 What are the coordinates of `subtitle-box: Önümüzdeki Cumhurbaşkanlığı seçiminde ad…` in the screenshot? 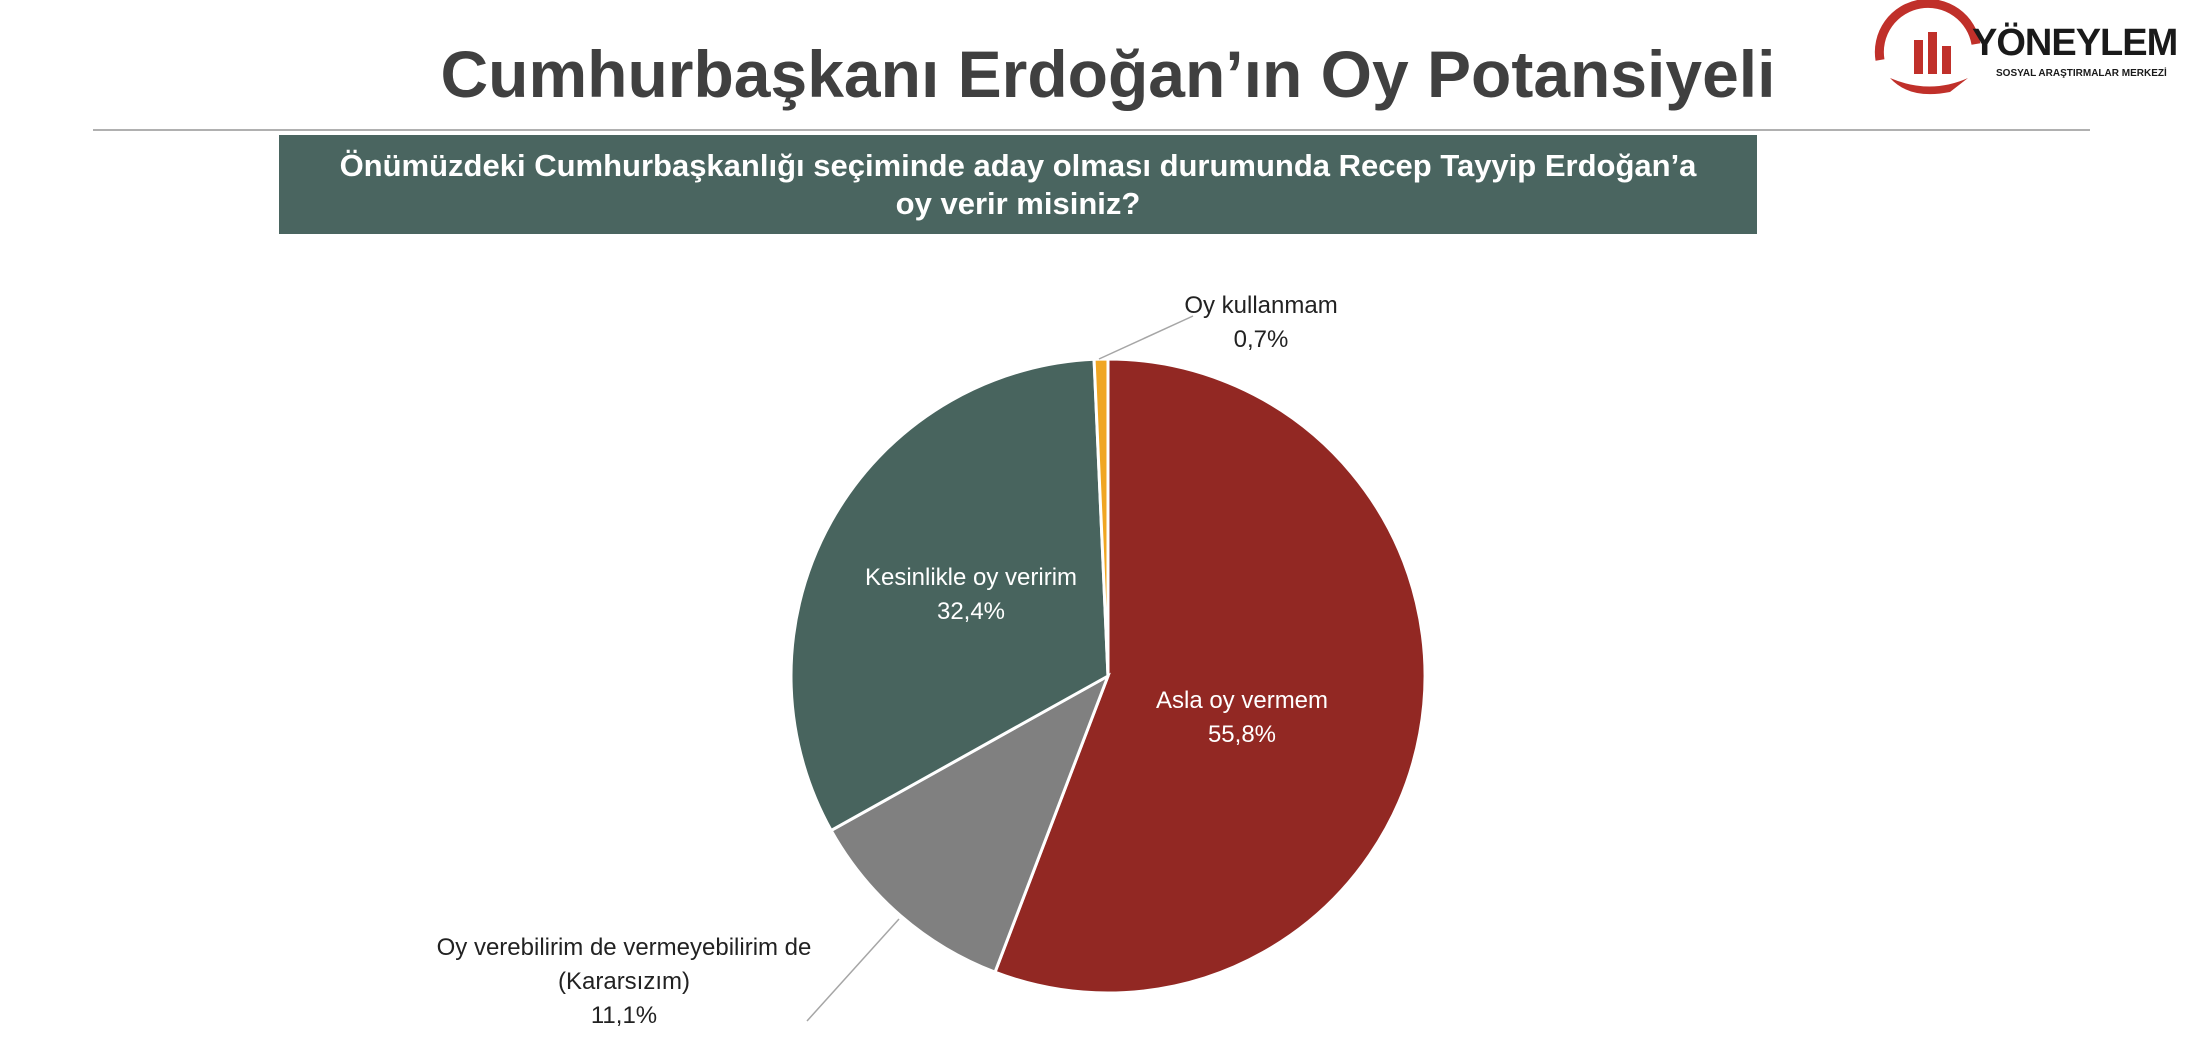 It's located at (1018, 184).